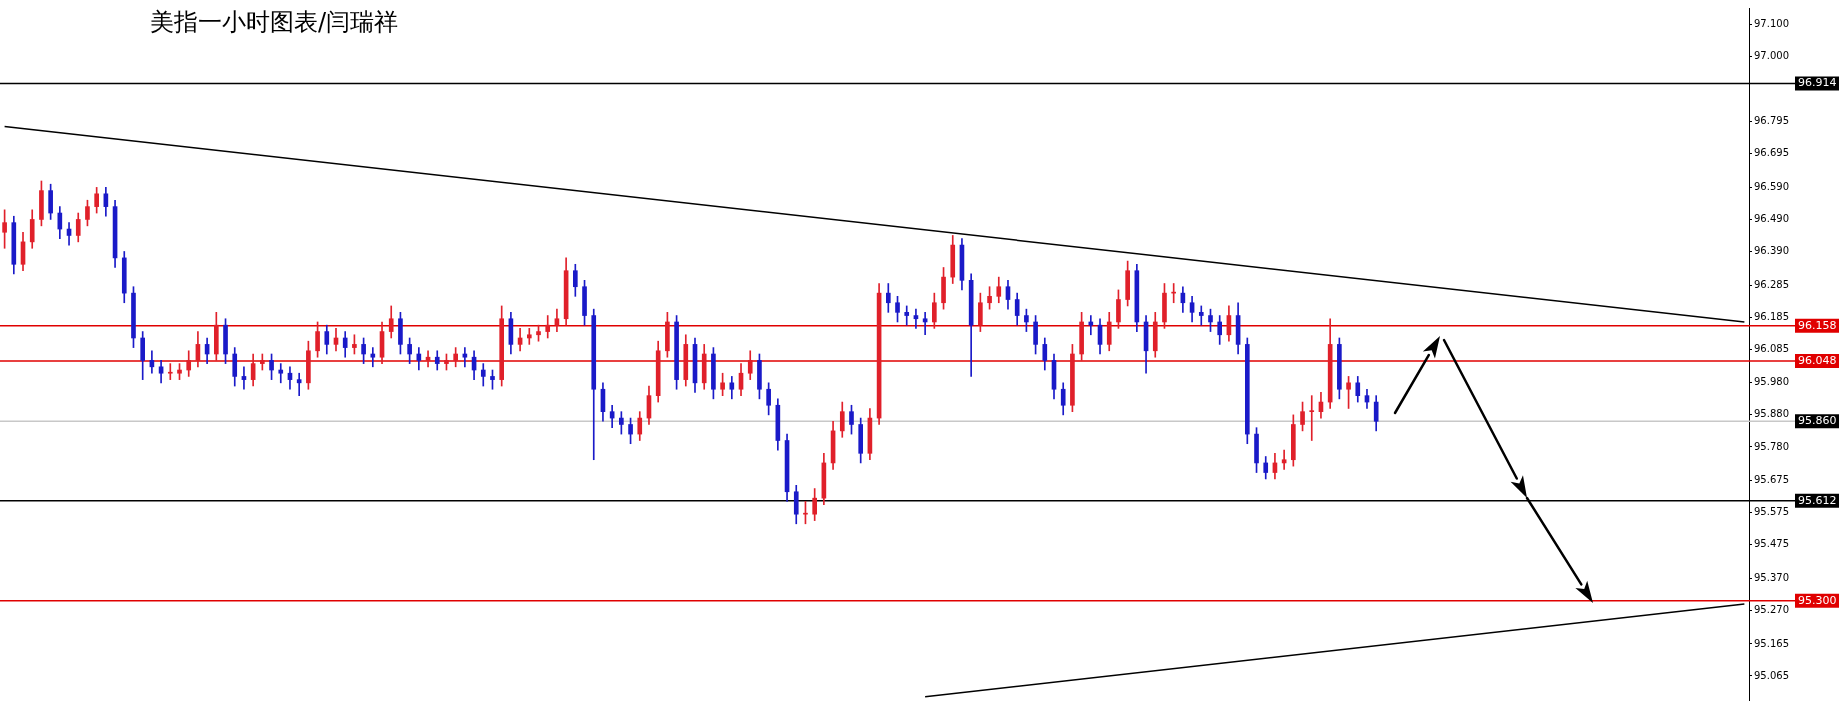 Image resolution: width=1841 pixels, height=708 pixels. Describe the element at coordinates (1771, 609) in the screenshot. I see `y-tick-label: 95.270` at that location.